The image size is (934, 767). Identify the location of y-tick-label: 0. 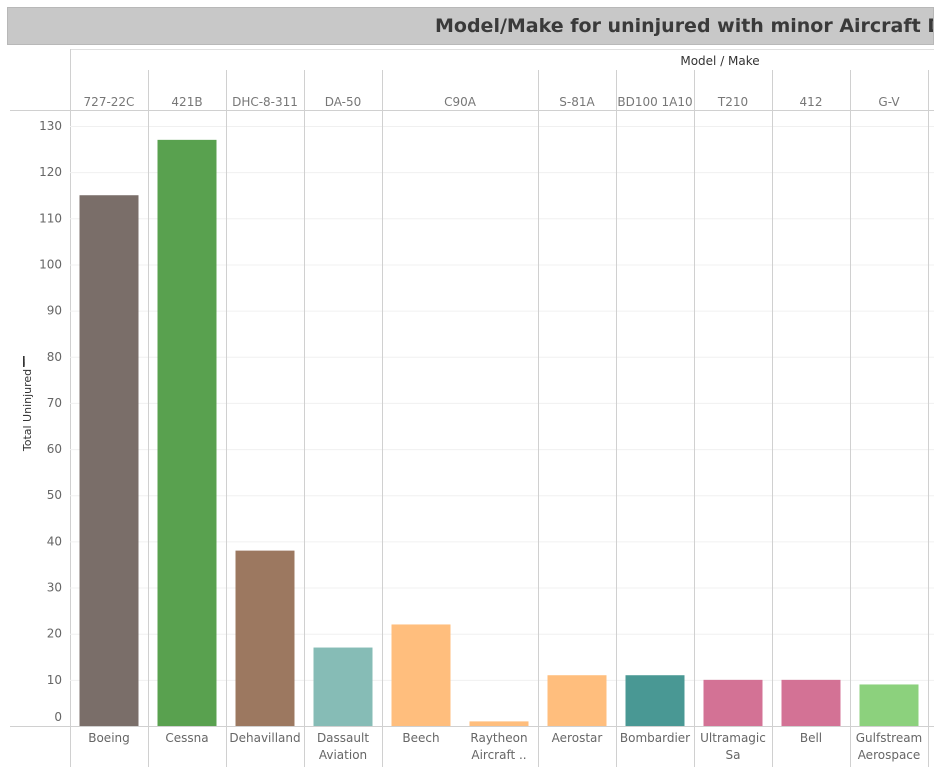
(58, 717).